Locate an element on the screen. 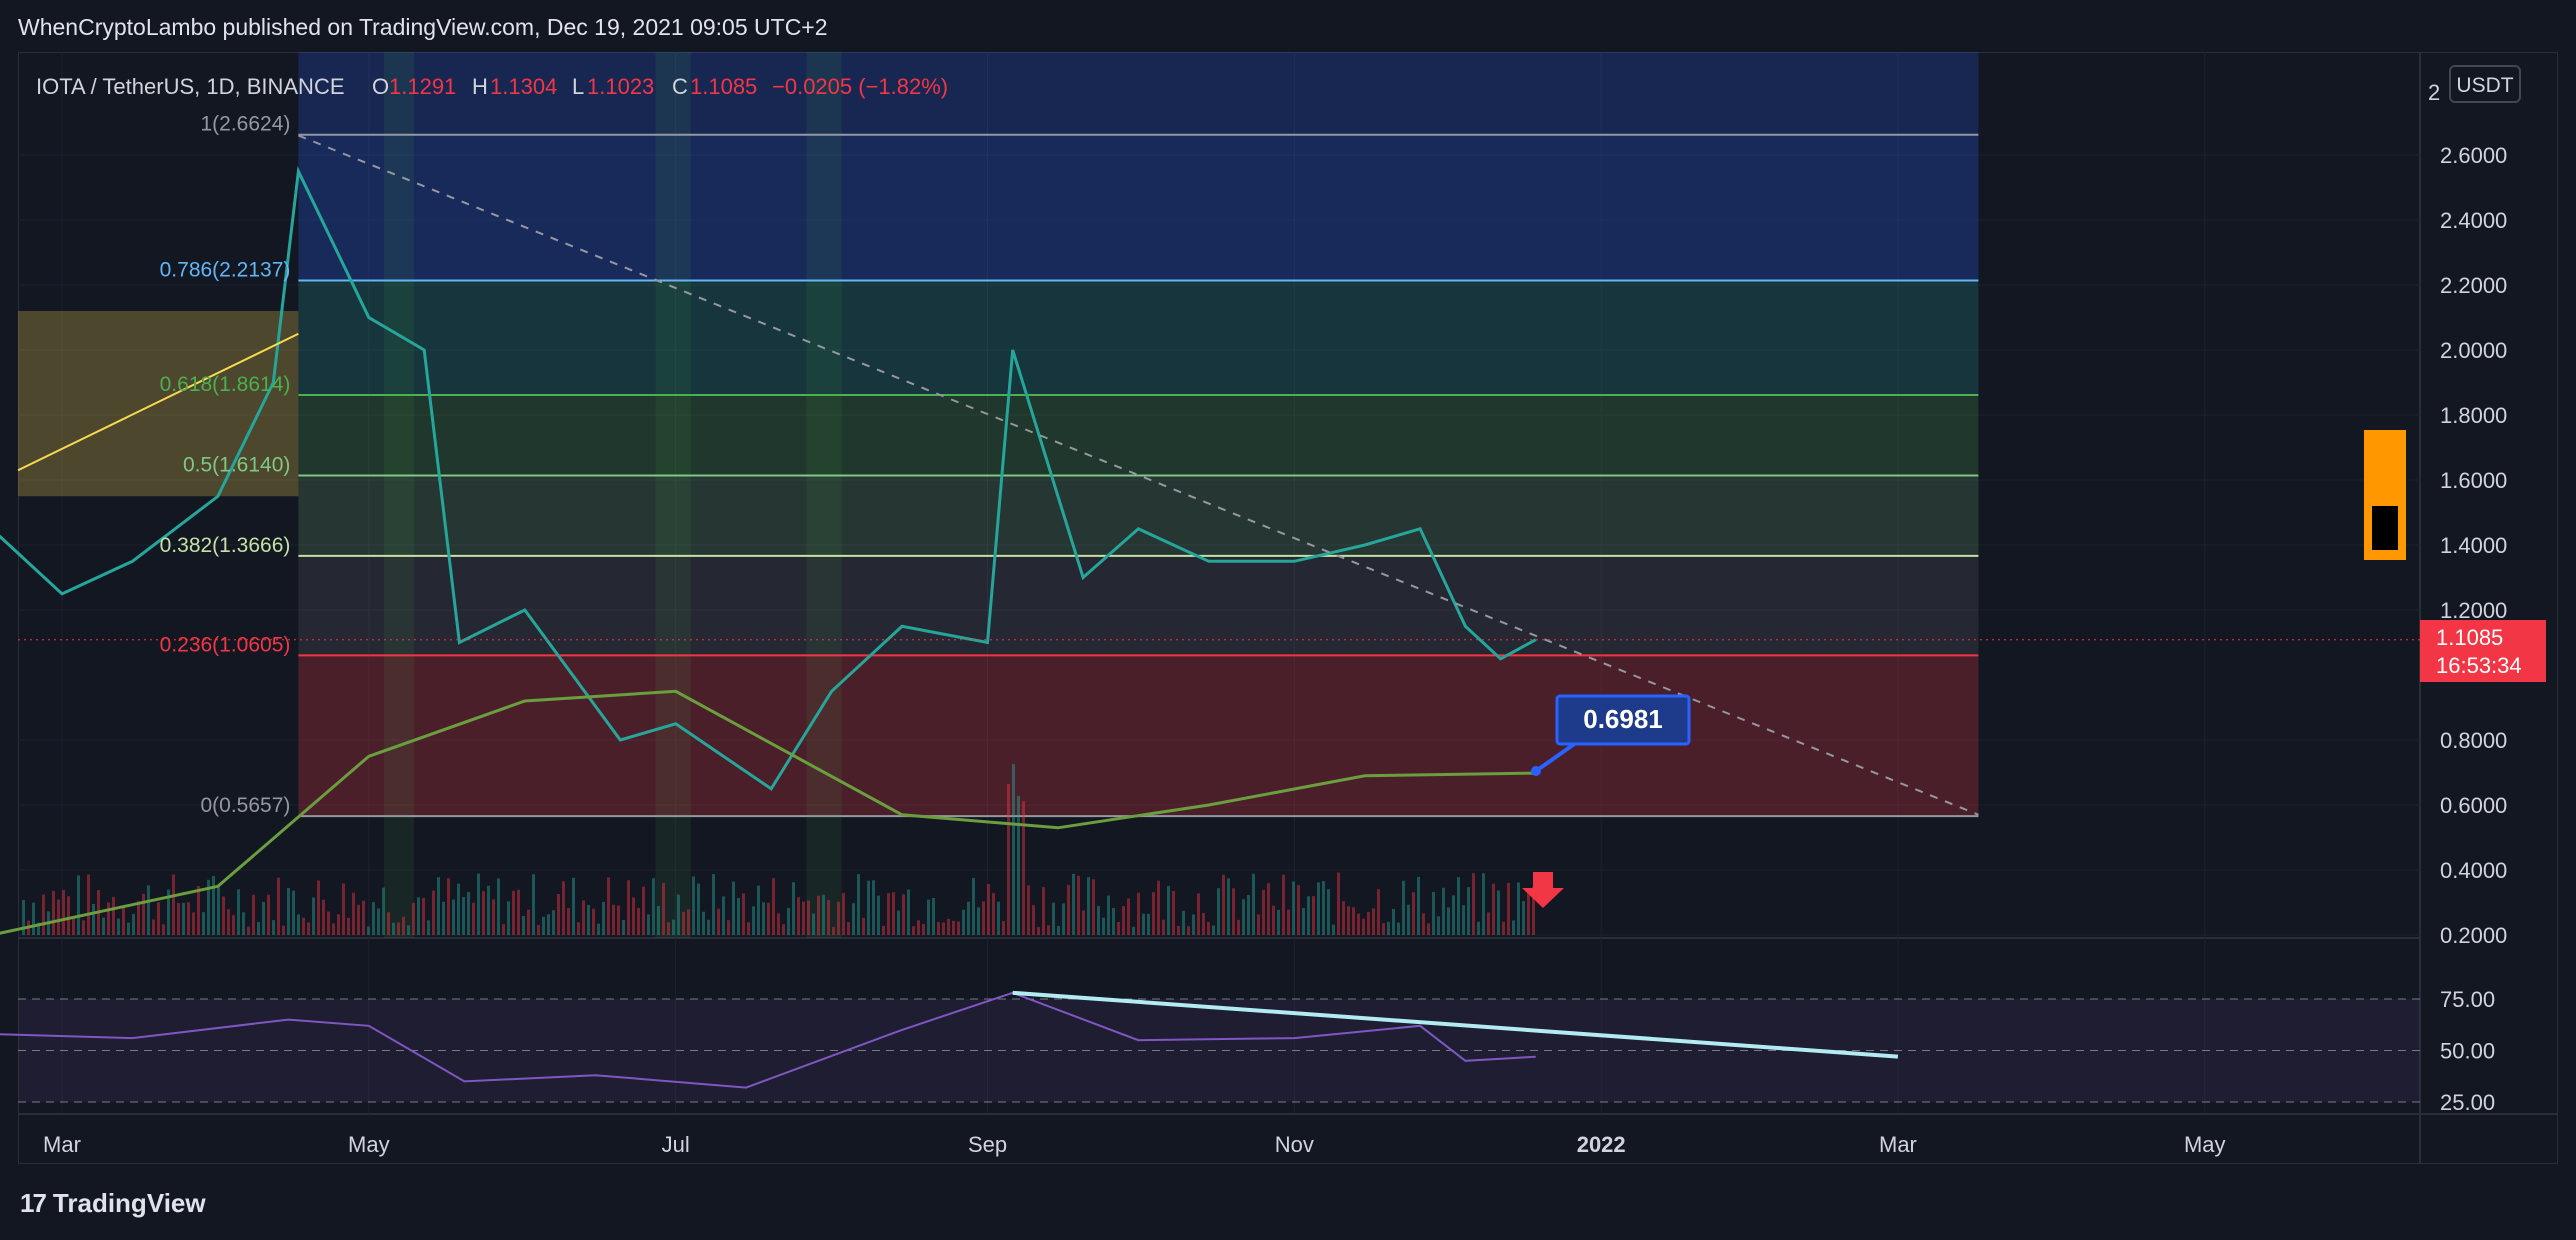 Image resolution: width=2576 pixels, height=1240 pixels. fib-level-label: 0.618(1.8614) is located at coordinates (225, 384).